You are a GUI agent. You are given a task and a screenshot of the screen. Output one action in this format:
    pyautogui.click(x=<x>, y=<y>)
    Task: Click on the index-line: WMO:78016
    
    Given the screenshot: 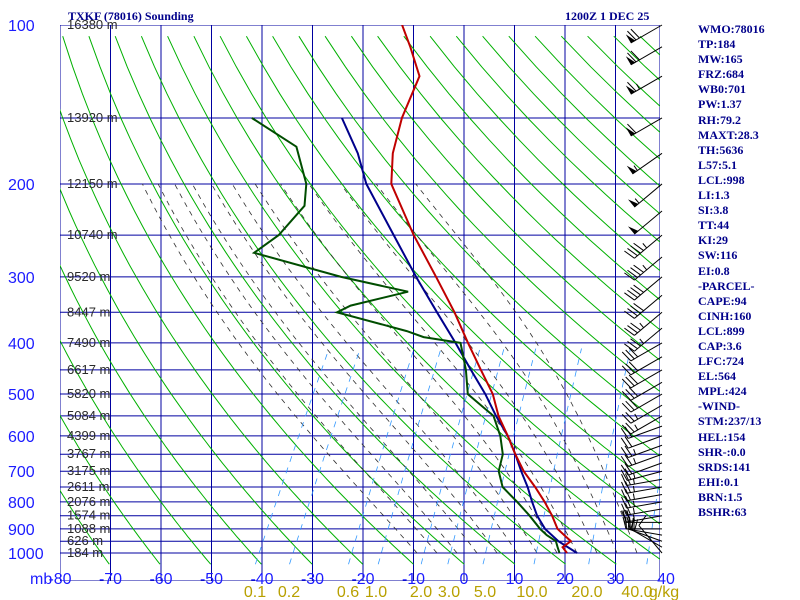 What is the action you would take?
    pyautogui.click(x=731, y=29)
    